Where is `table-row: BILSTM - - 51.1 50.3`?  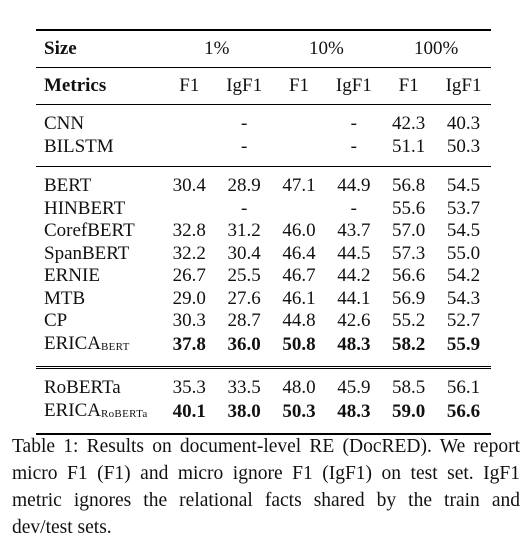
table-row: BILSTM - - 51.1 50.3 is located at coordinates (263, 151).